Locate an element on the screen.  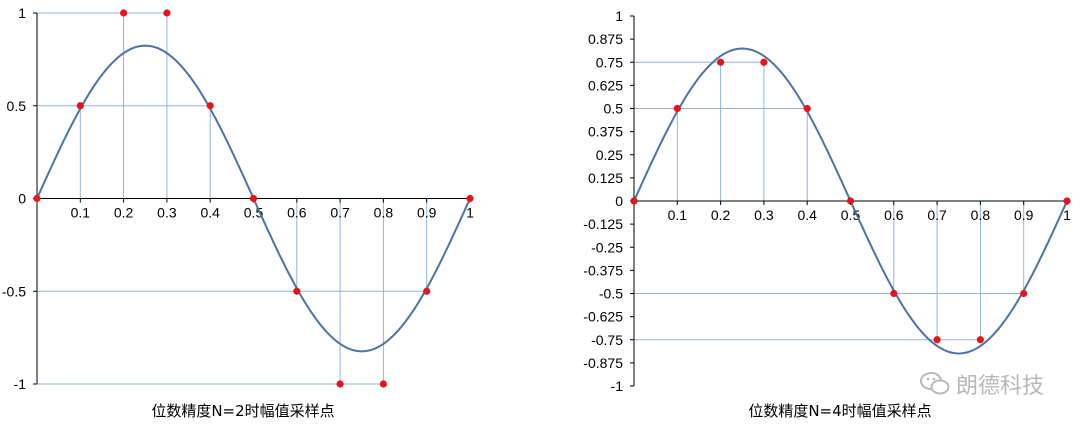
wechat-icon is located at coordinates (934, 383).